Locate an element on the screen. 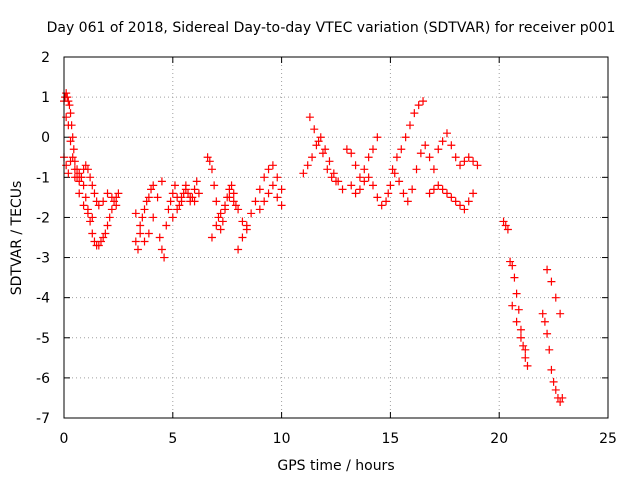  y-tick-label: 0 is located at coordinates (45, 138).